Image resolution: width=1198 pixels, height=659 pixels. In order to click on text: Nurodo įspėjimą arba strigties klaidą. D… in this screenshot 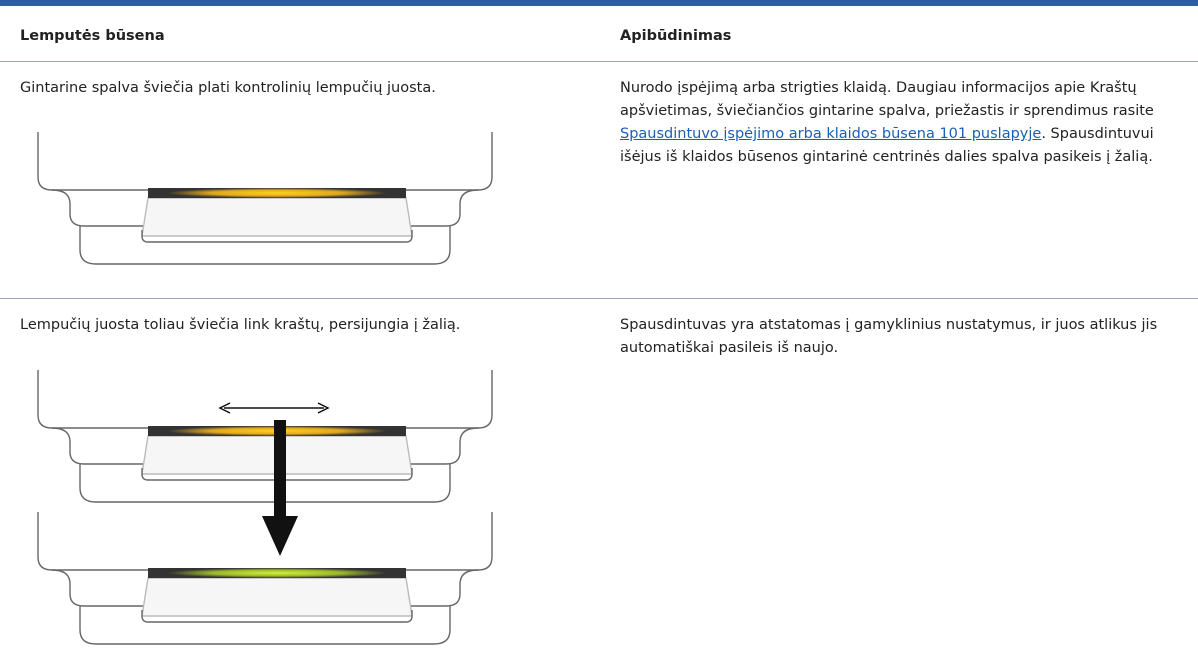, I will do `click(887, 99)`.